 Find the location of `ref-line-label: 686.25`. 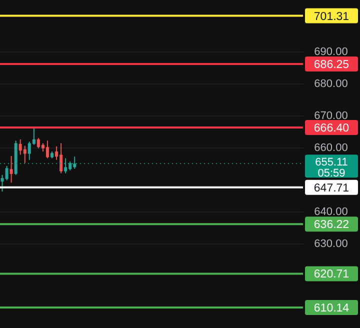

ref-line-label: 686.25 is located at coordinates (332, 65).